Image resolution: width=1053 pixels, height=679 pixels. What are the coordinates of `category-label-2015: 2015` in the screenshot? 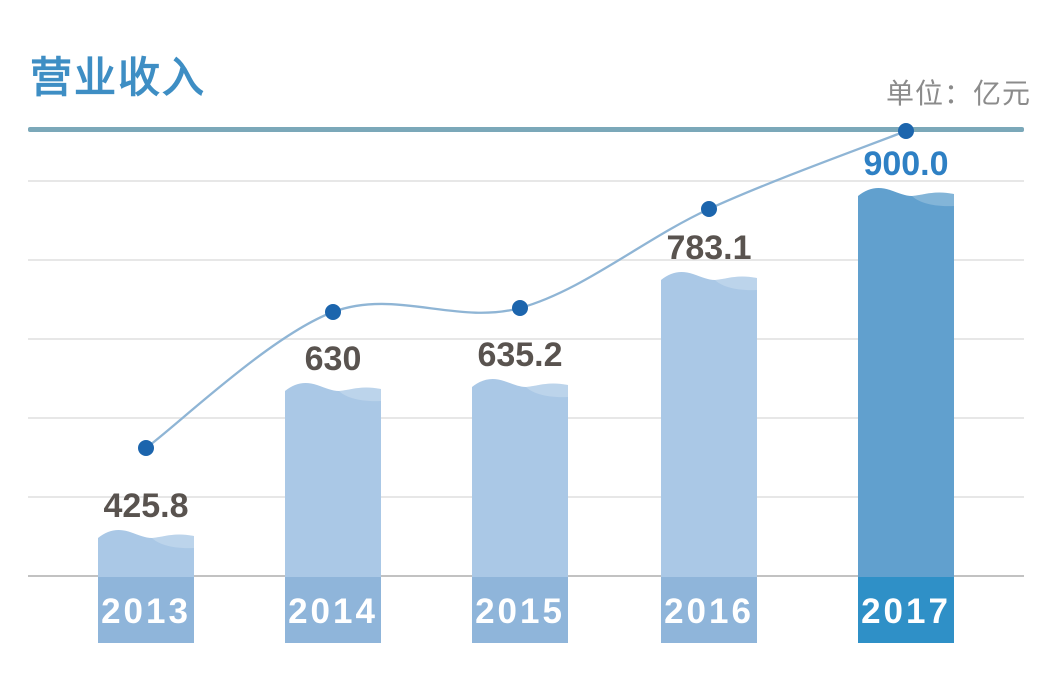 It's located at (520, 611).